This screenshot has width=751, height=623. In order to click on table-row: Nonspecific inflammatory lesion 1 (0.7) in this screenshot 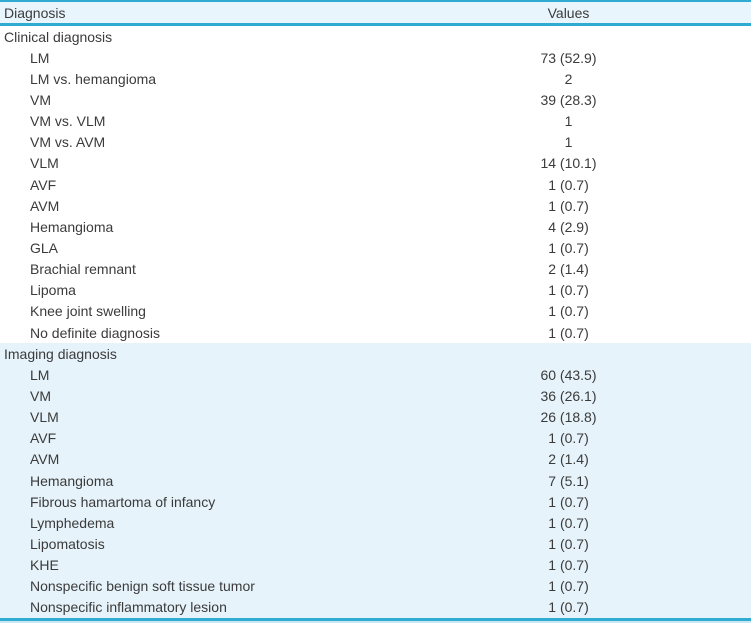, I will do `click(375, 607)`.